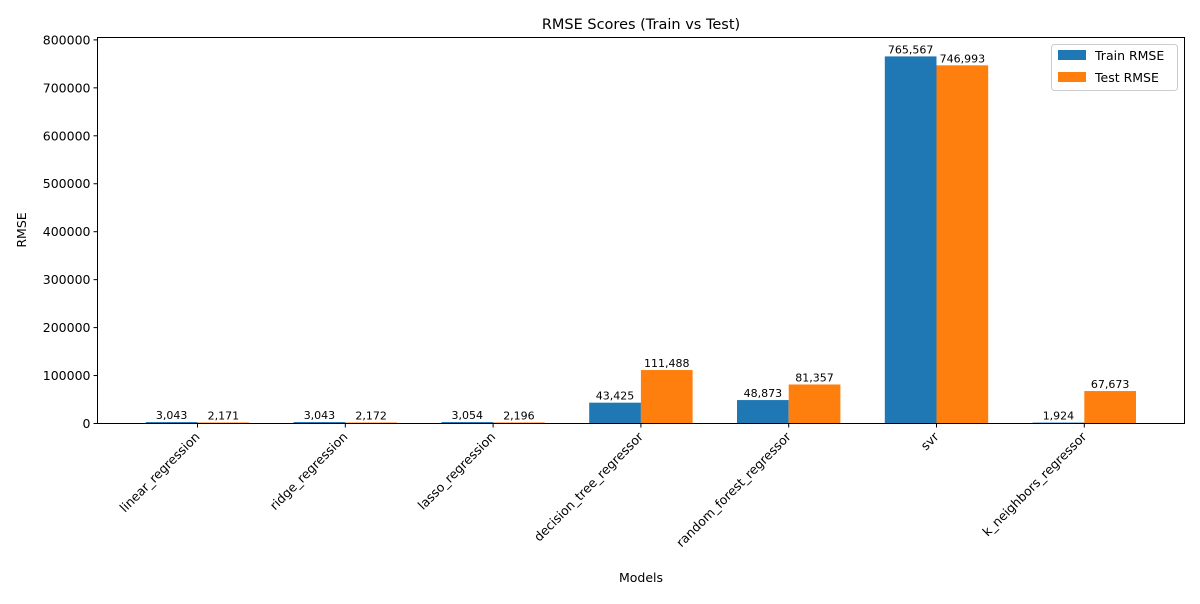 This screenshot has width=1200, height=604. Describe the element at coordinates (320, 415) in the screenshot. I see `data-label-train-ridge_regression: 3,043` at that location.